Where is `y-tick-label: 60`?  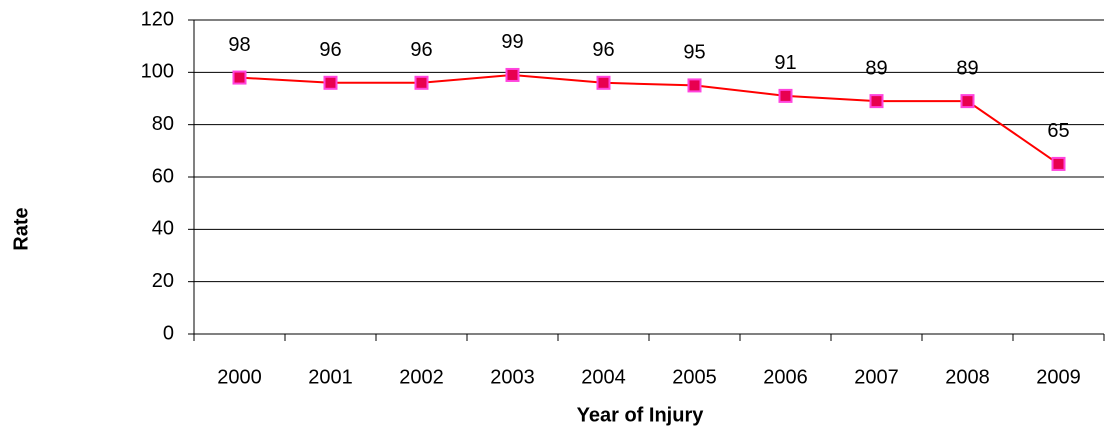
y-tick-label: 60 is located at coordinates (163, 176).